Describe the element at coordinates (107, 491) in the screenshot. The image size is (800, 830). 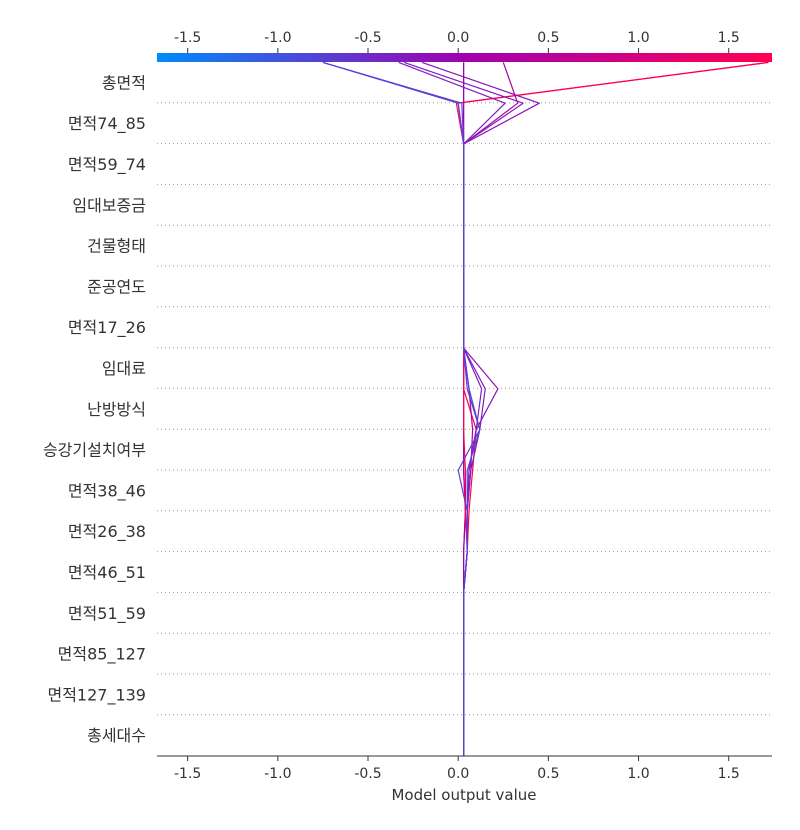
I see `feature-label: 면적38_46` at that location.